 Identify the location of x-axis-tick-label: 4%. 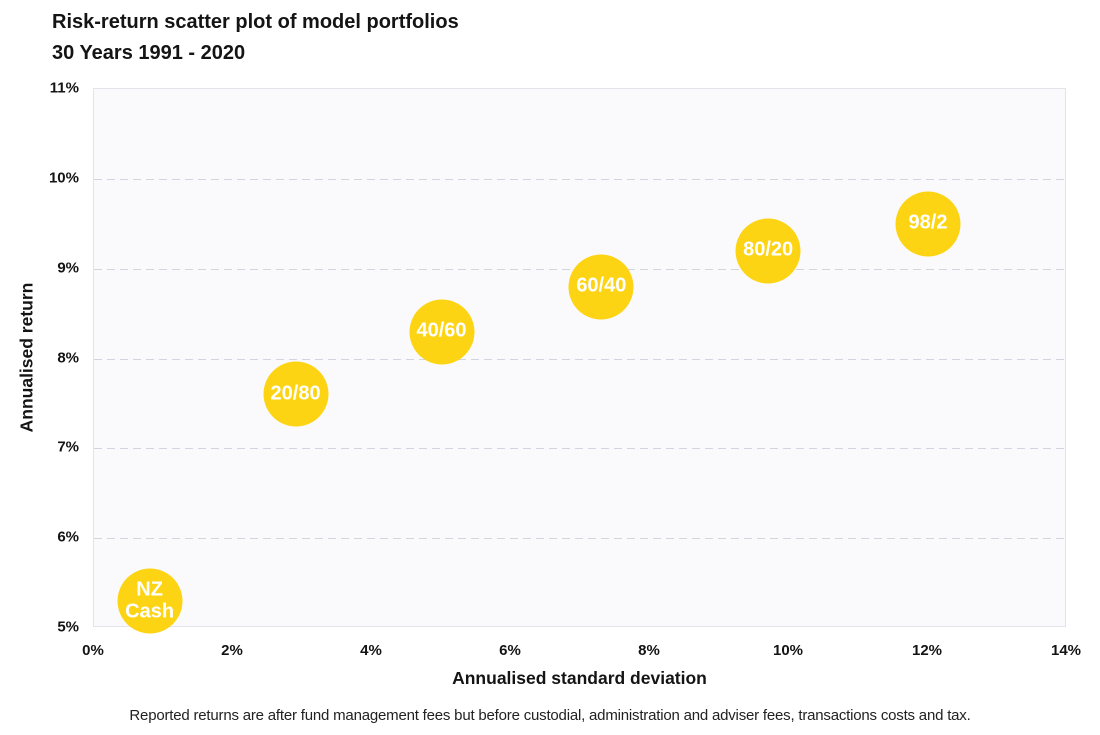
(371, 650).